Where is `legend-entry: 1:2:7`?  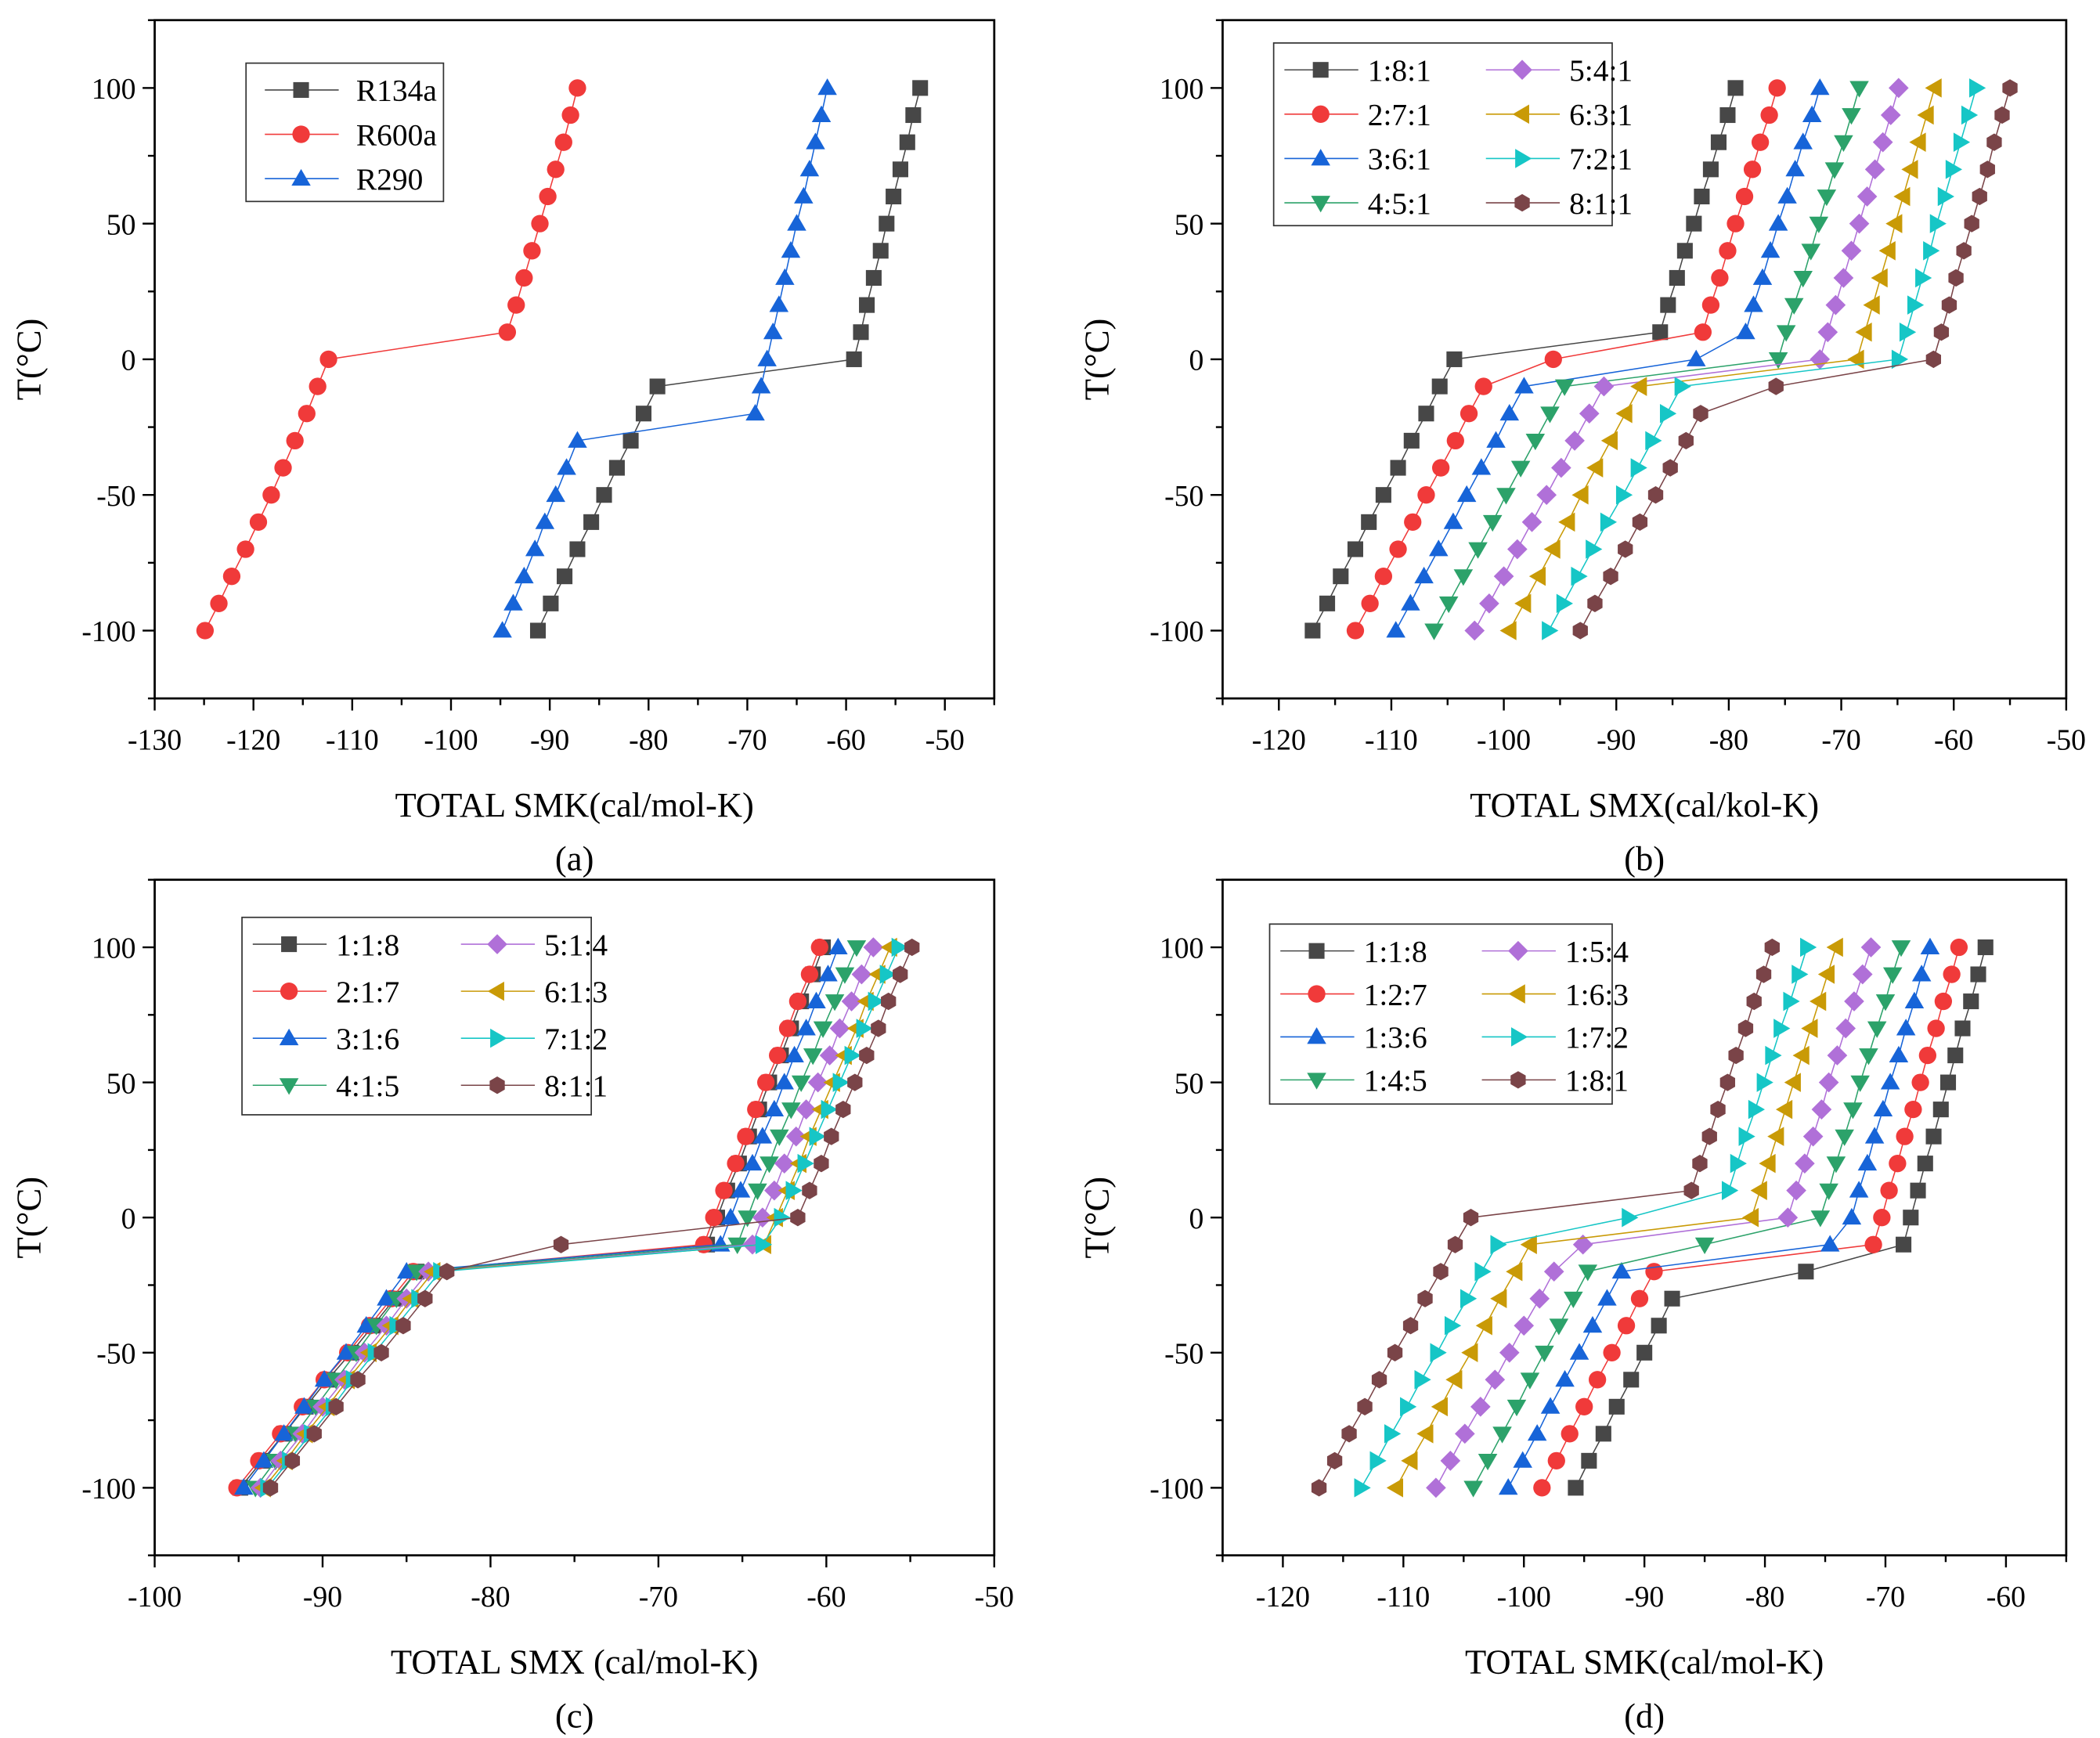
legend-entry: 1:2:7 is located at coordinates (1353, 994).